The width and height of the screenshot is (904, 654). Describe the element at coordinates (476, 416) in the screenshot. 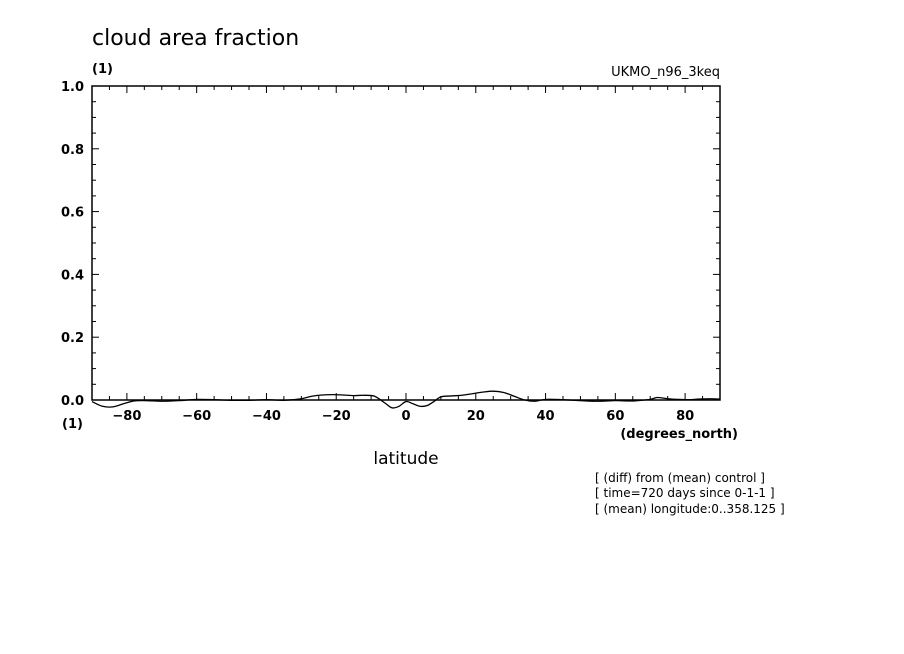

I see `x-tick-label: 20` at that location.